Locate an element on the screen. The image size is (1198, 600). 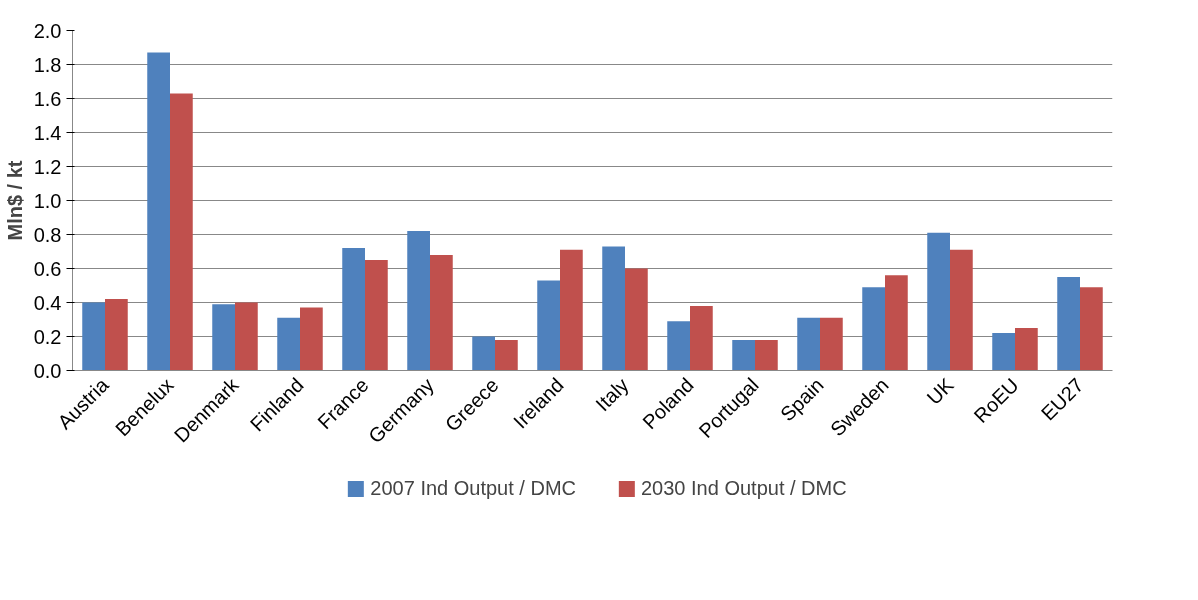
y-tick-label: 1.2 is located at coordinates (47, 166).